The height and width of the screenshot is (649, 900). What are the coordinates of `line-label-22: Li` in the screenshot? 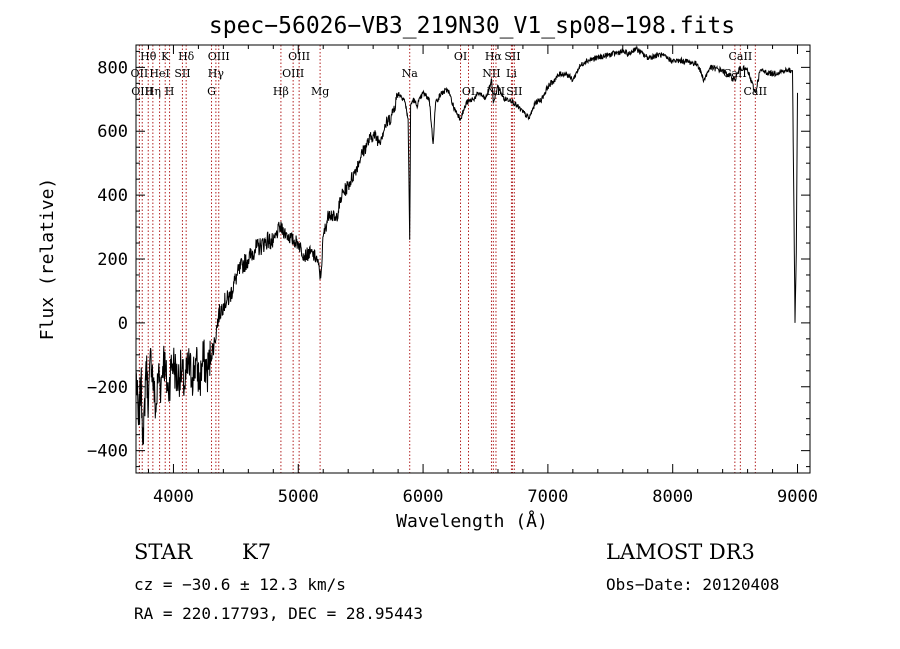 It's located at (511, 73).